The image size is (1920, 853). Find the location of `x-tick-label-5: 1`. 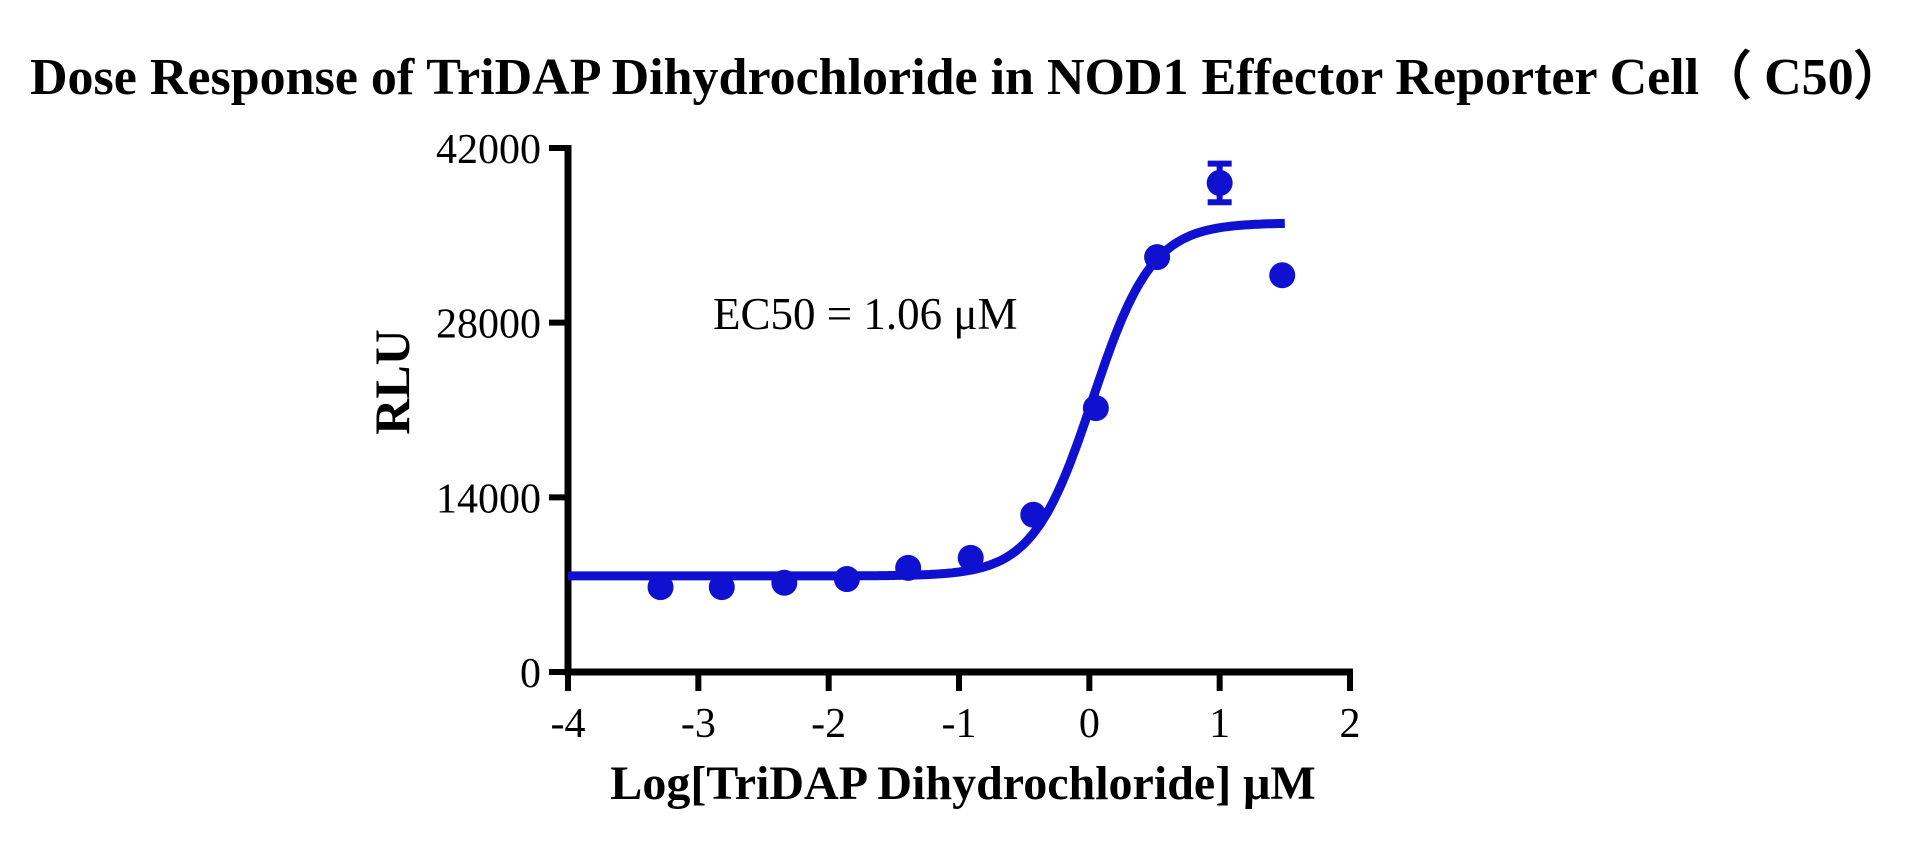

x-tick-label-5: 1 is located at coordinates (1219, 724).